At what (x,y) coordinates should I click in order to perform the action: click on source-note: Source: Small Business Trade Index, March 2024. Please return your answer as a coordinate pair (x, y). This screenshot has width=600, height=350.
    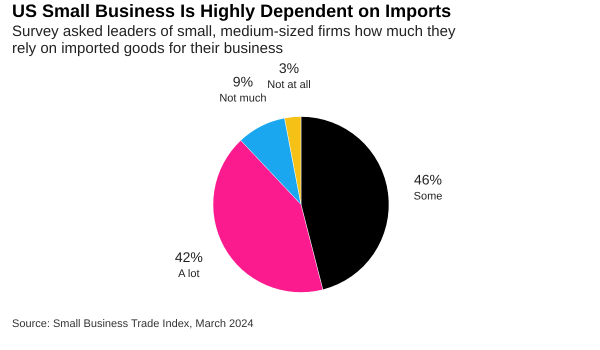
    Looking at the image, I should click on (133, 324).